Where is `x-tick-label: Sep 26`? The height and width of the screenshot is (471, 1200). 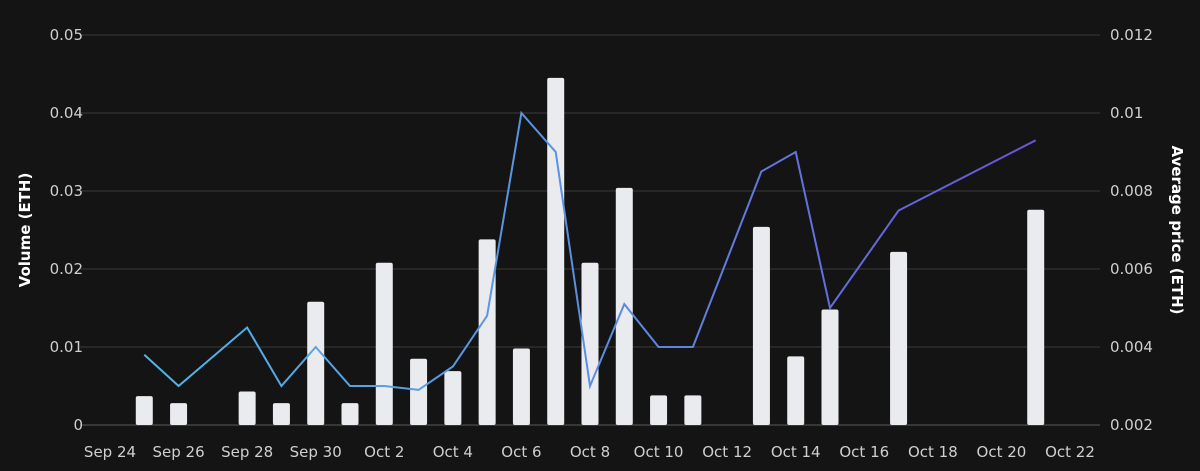
x-tick-label: Sep 26 is located at coordinates (179, 452).